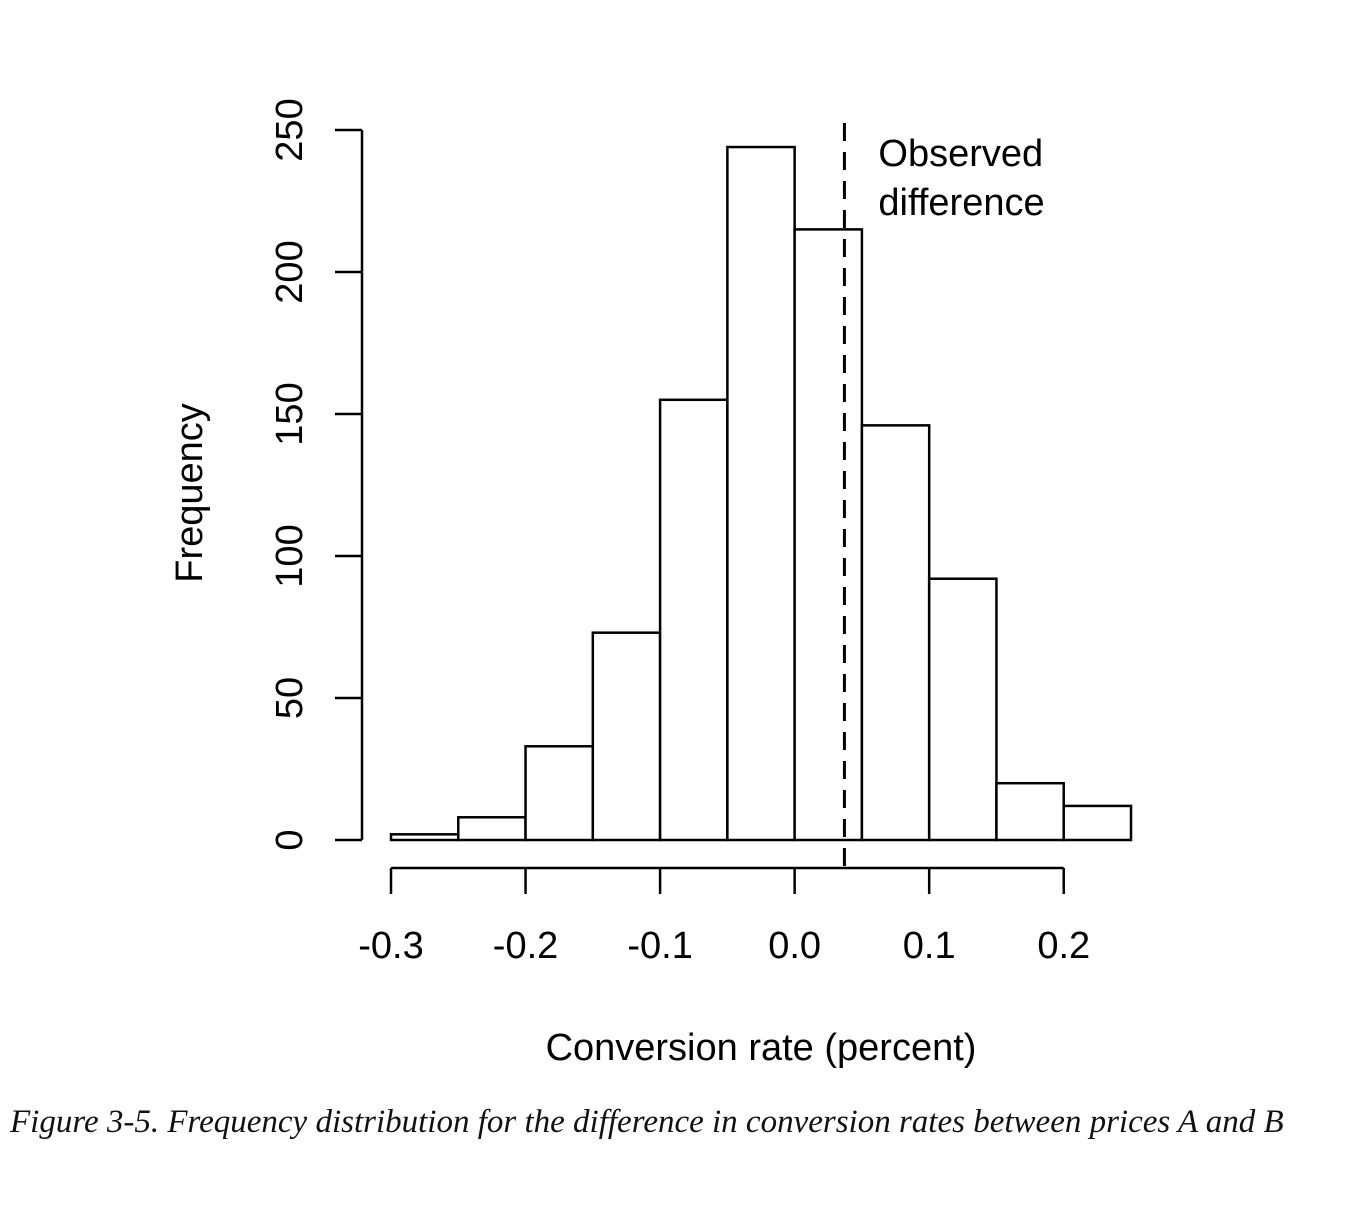  What do you see at coordinates (929, 946) in the screenshot?
I see `x-tick-label: 0.1` at bounding box center [929, 946].